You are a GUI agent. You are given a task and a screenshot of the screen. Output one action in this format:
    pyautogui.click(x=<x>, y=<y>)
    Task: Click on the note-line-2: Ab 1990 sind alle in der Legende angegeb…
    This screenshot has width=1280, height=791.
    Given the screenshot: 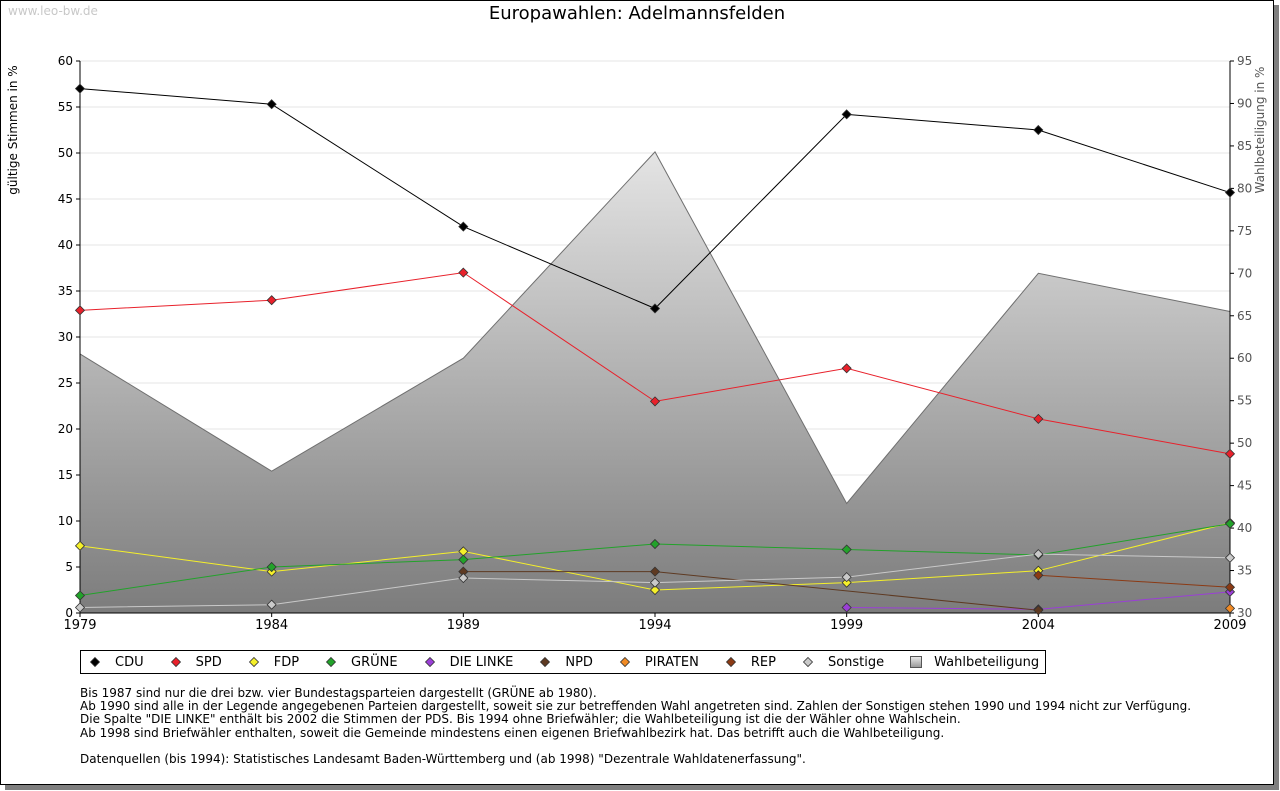 What is the action you would take?
    pyautogui.click(x=636, y=706)
    